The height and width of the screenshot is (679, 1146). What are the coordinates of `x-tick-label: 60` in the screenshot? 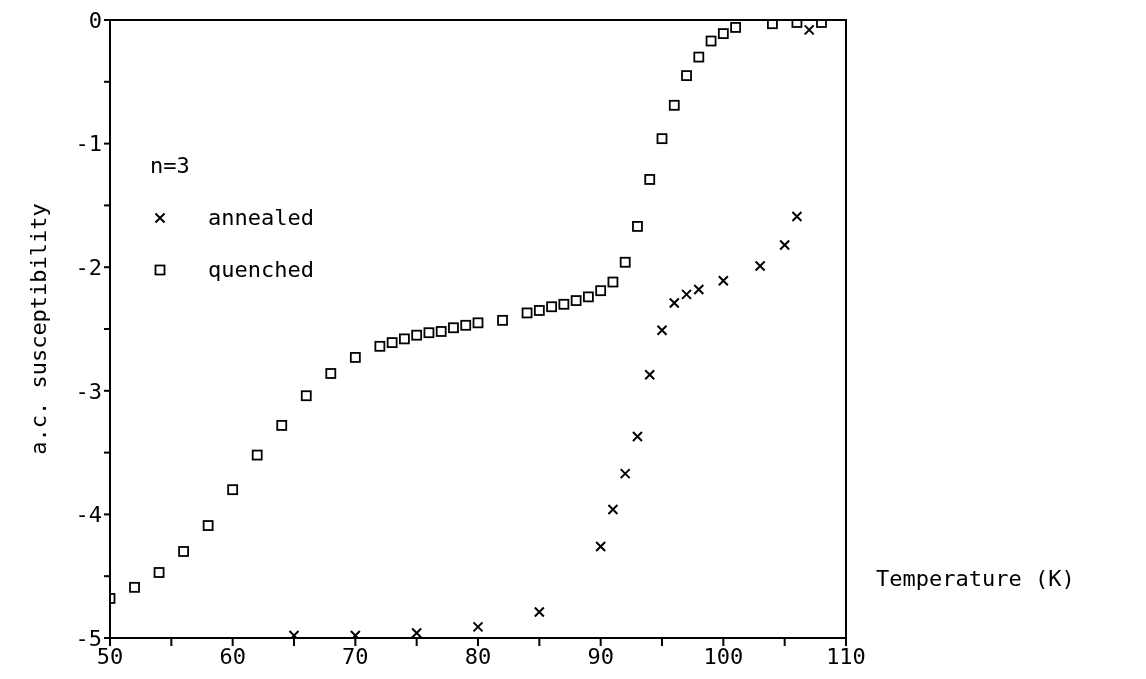 It's located at (232, 656).